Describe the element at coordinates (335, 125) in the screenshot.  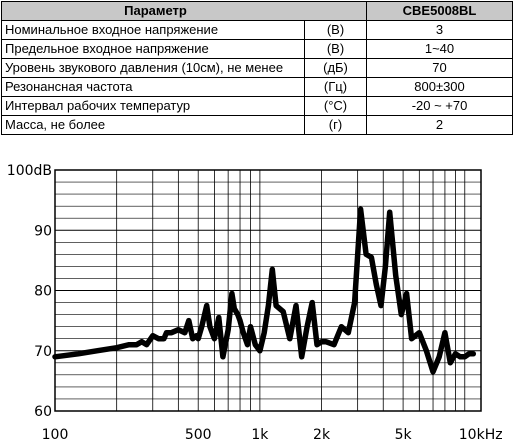
I see `param-unit: (г)` at that location.